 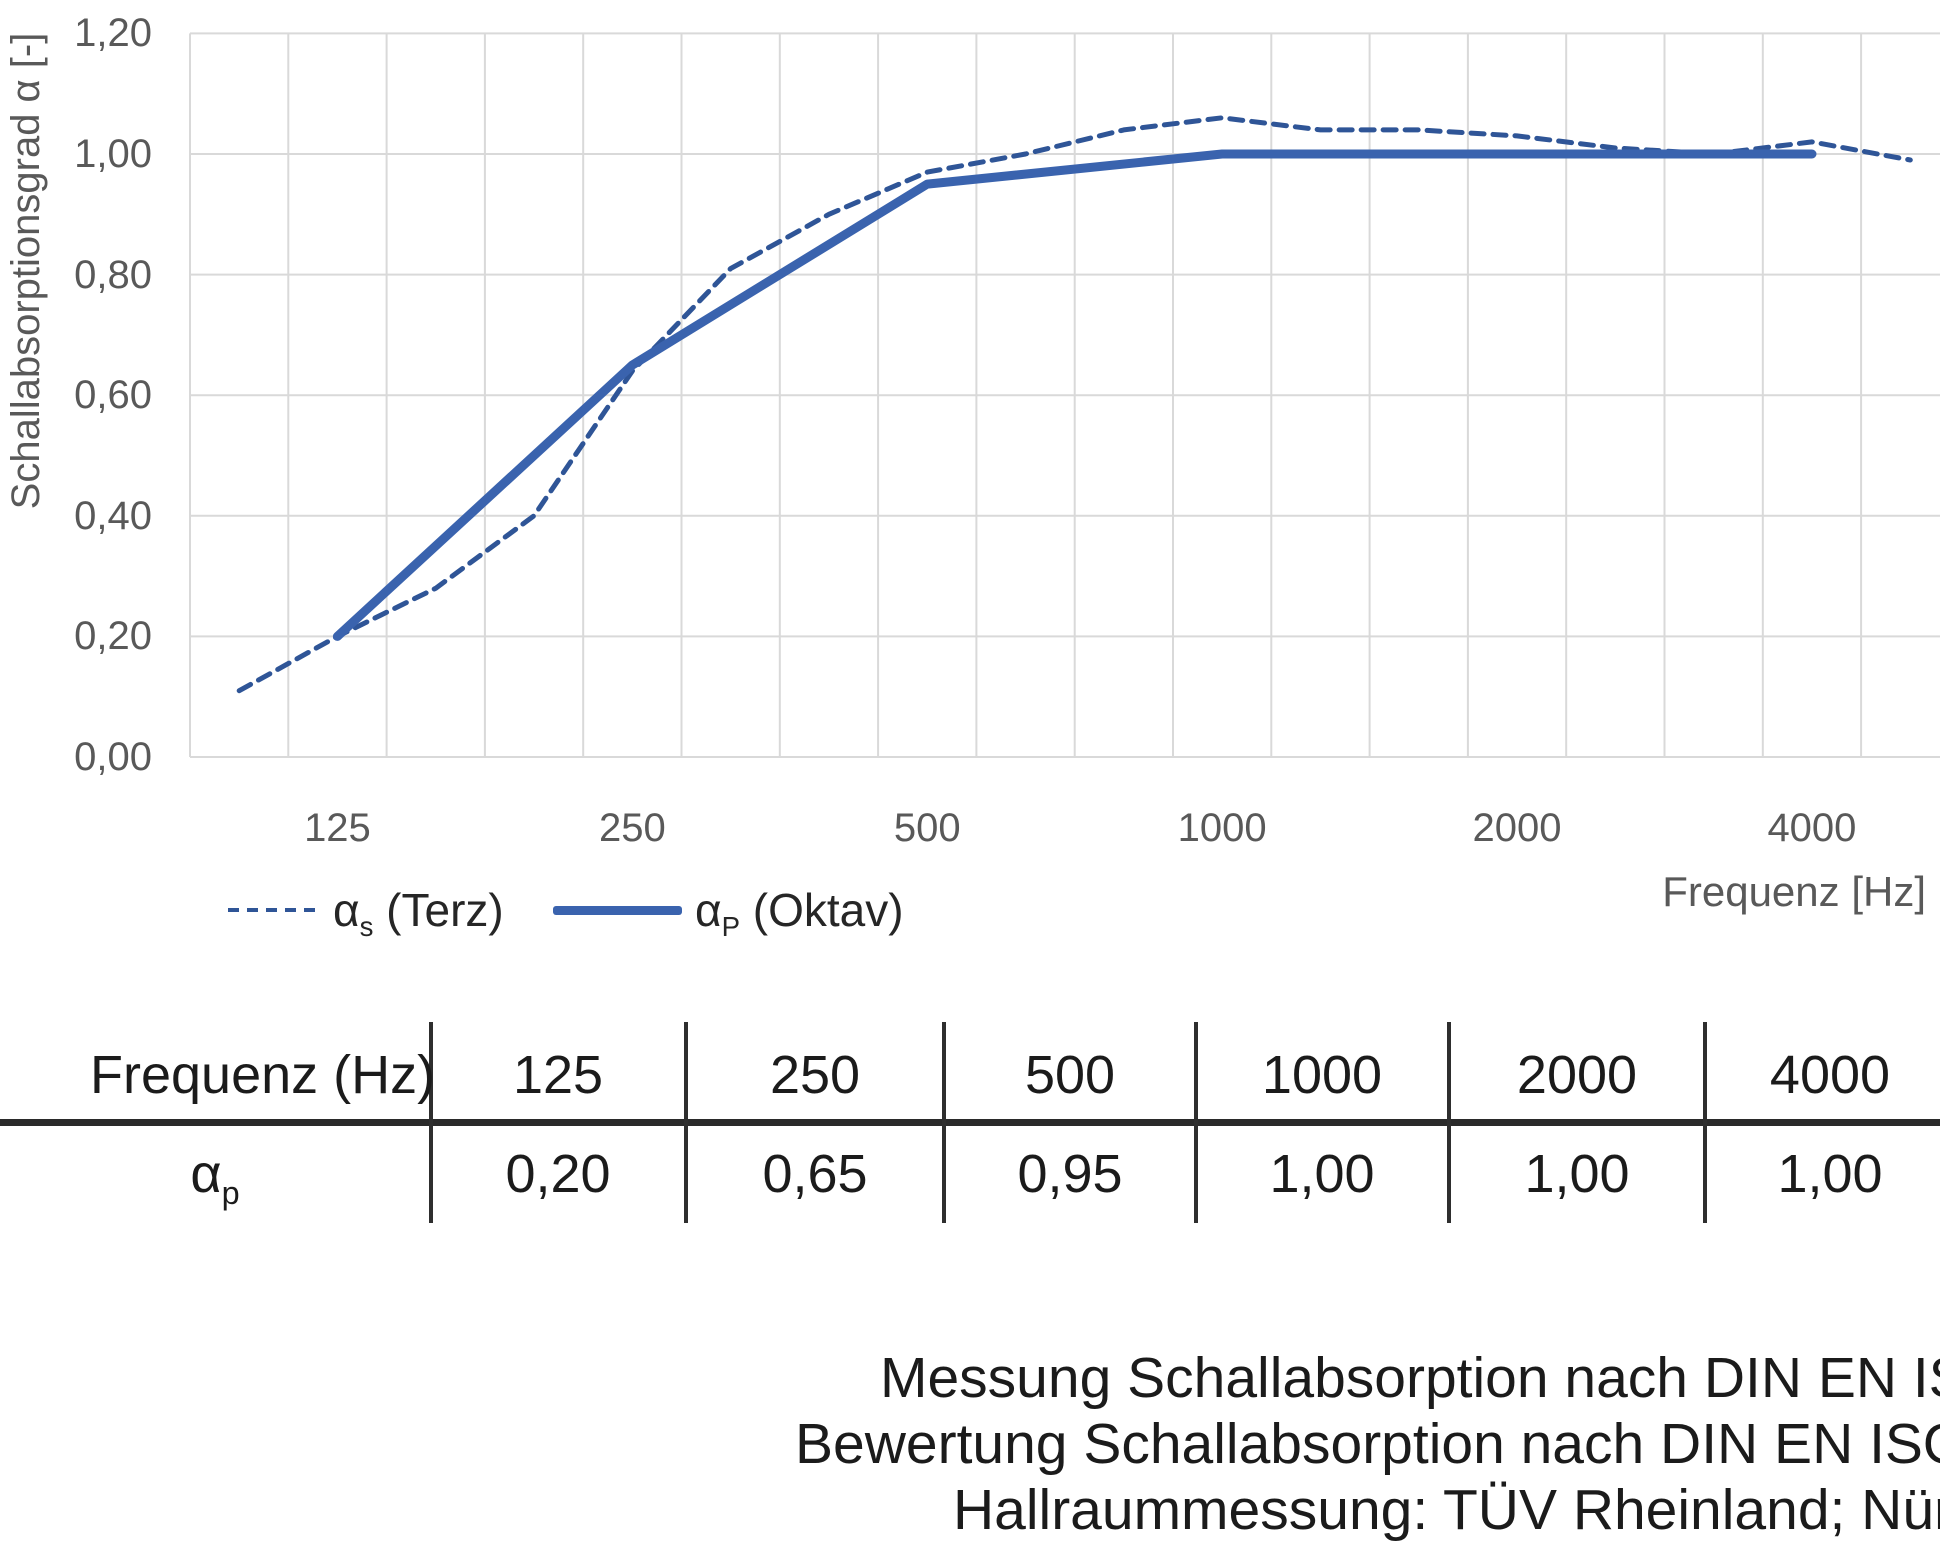 What do you see at coordinates (1322, 1075) in the screenshot?
I see `table-header-cell: 1000` at bounding box center [1322, 1075].